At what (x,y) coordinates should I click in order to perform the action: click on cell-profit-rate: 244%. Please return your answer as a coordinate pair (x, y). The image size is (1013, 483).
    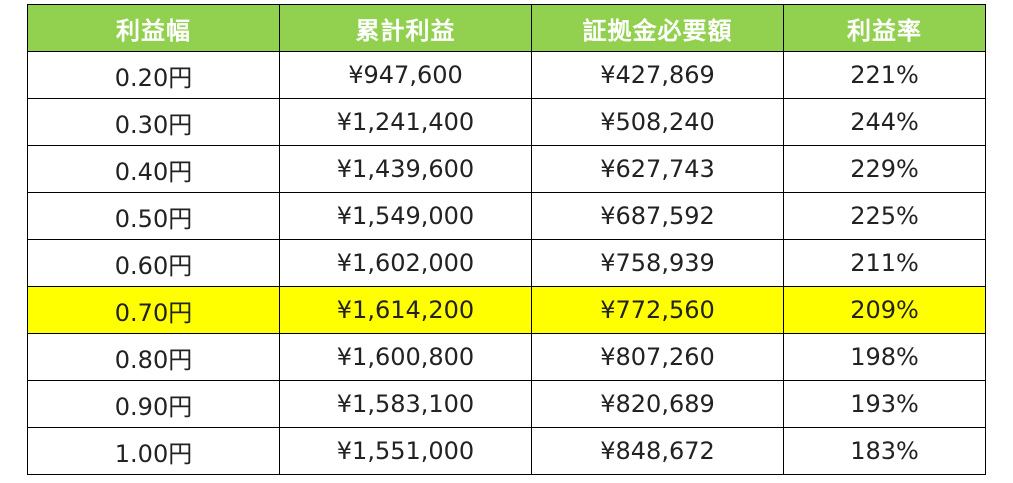
    Looking at the image, I should click on (884, 122).